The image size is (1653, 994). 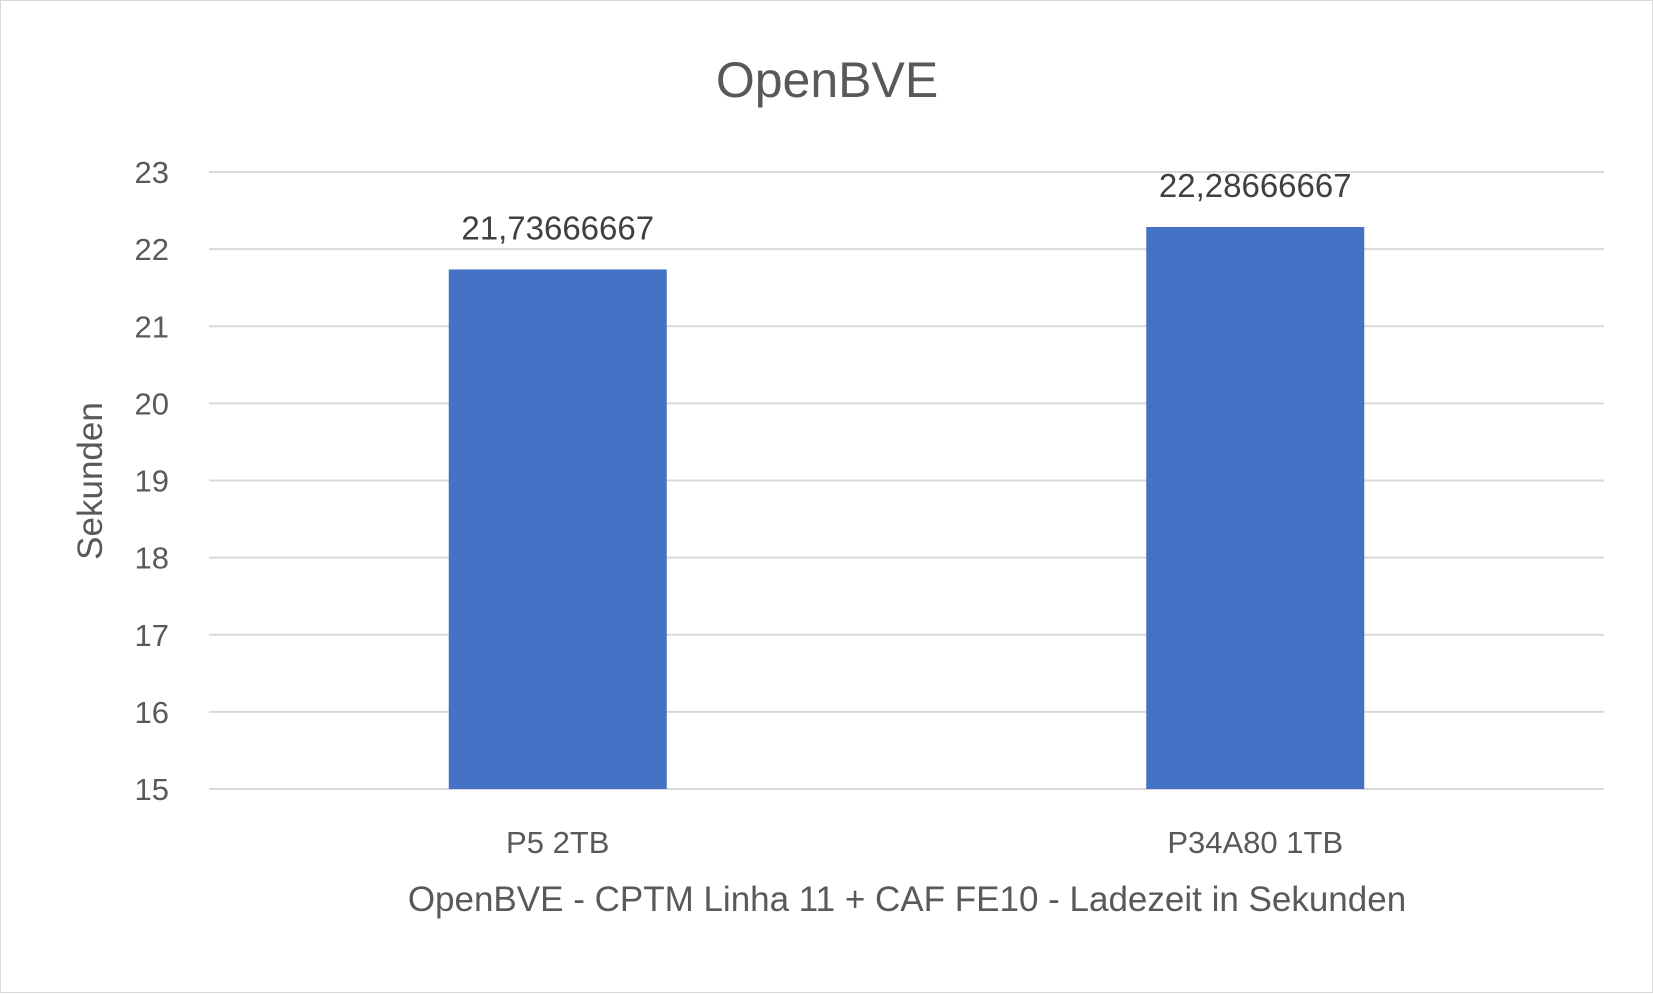 I want to click on y-tick-label: 15, so click(x=152, y=789).